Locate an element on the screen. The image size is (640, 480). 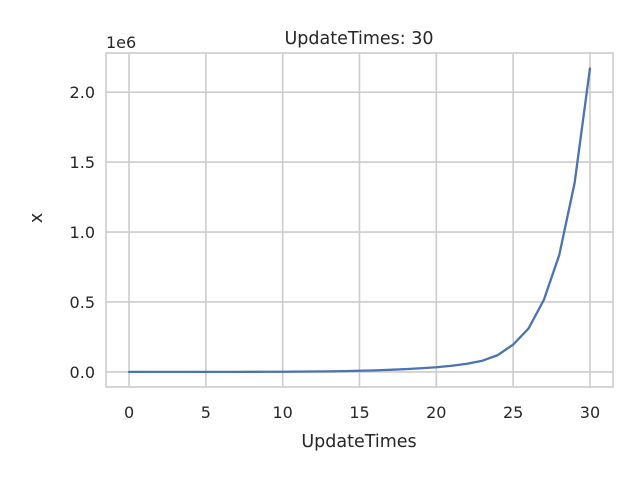
x-axis-ticks: 0 5 10 15 20 25 30 is located at coordinates (362, 412).